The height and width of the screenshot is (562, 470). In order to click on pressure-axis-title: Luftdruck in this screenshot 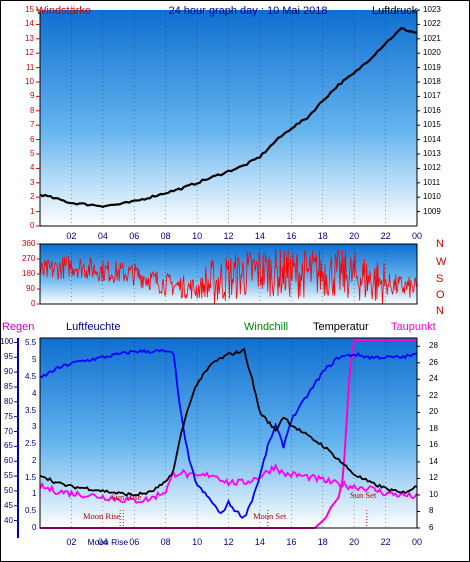, I will do `click(395, 11)`.